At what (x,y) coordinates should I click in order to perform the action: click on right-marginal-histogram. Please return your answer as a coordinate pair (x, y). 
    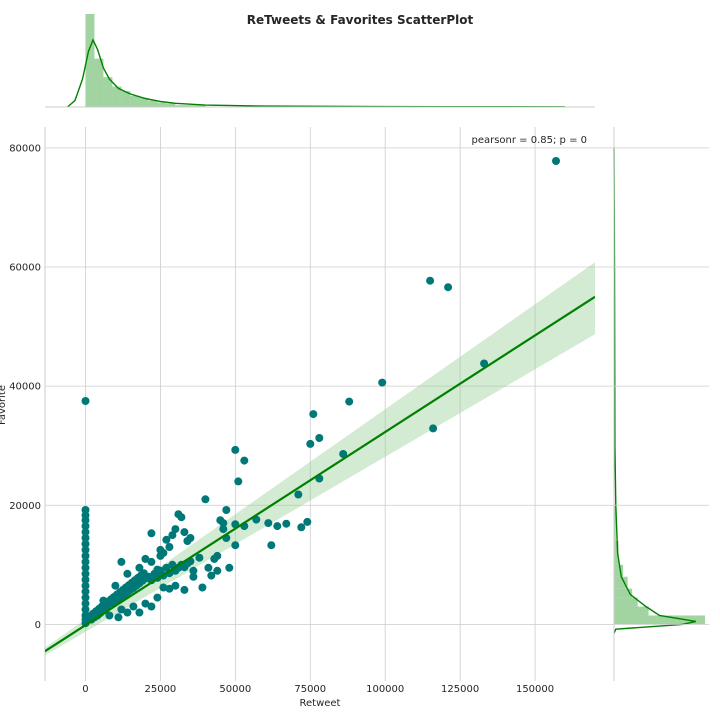
    Looking at the image, I should click on (659, 390).